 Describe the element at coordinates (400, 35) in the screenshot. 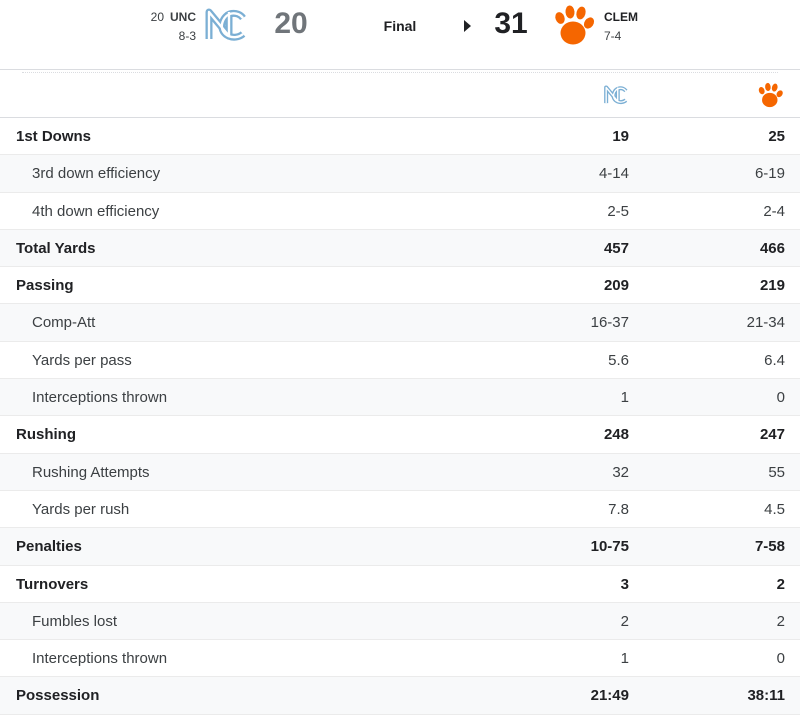

I see `scoreboard-header: 20 UNC 8-3 20 Final 31 CLEM 7-4` at that location.